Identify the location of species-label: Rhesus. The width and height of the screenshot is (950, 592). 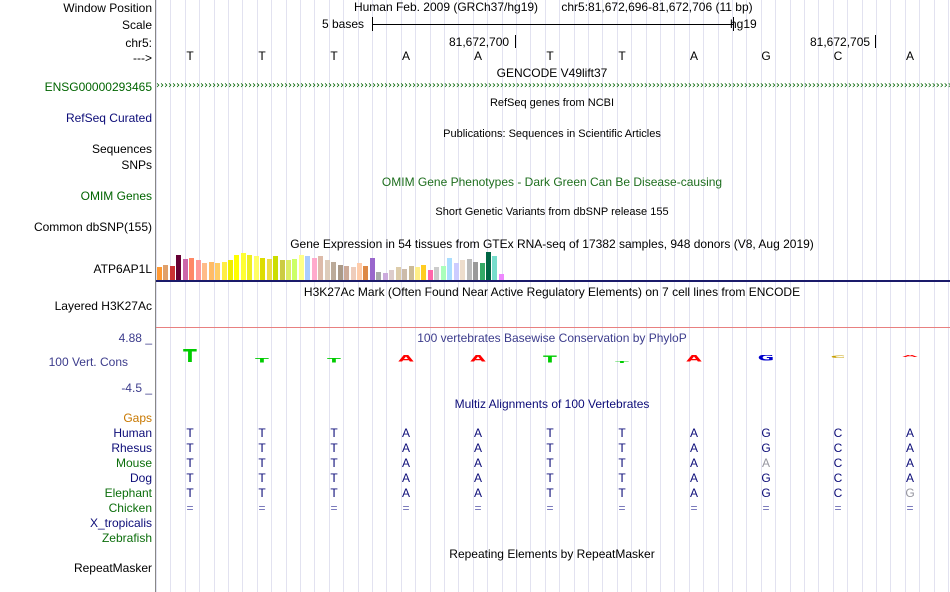
(131, 448).